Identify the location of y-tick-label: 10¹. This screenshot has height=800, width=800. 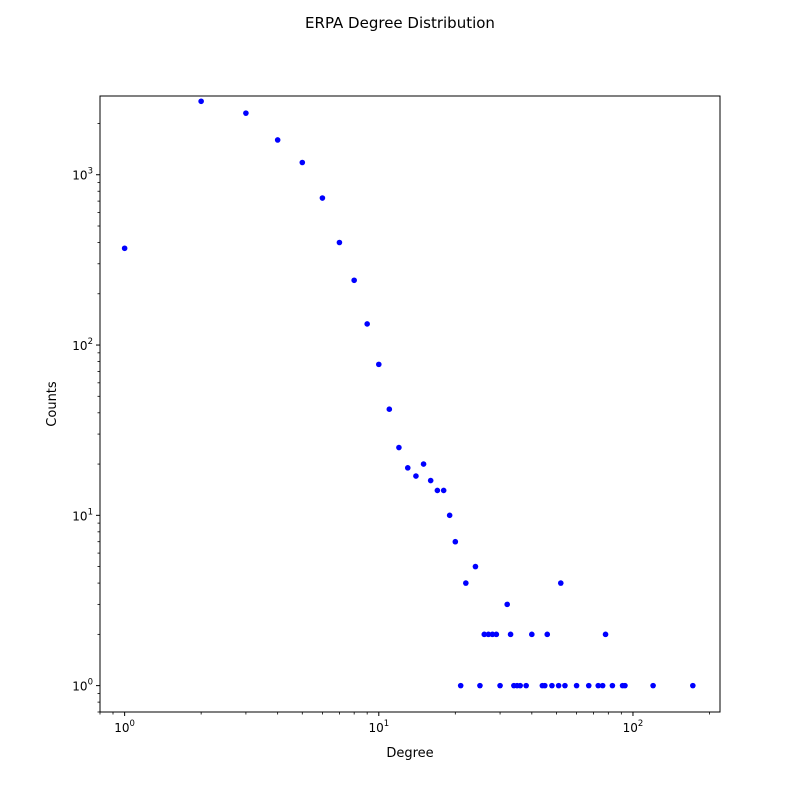
(82, 515).